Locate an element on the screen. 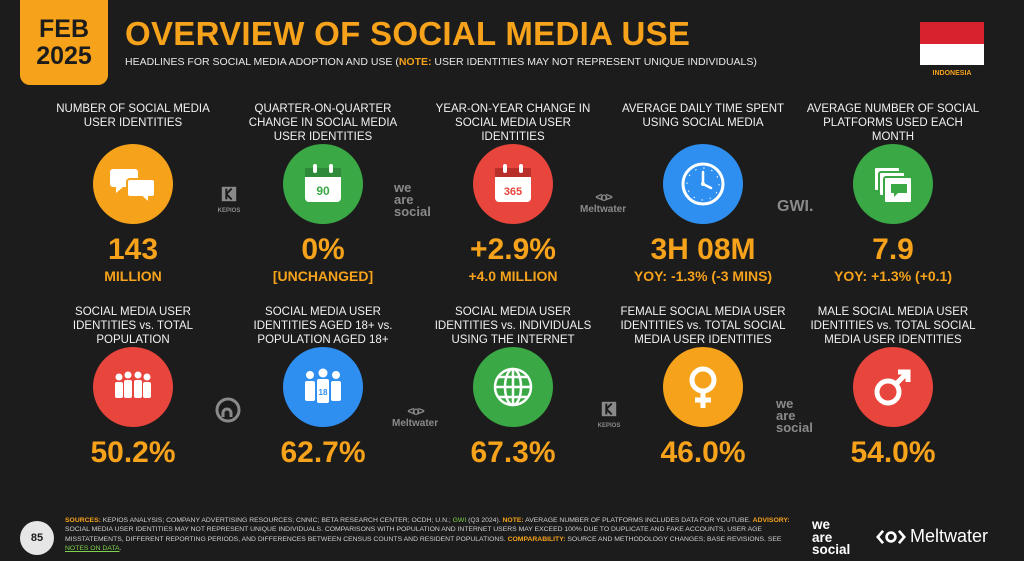 The image size is (1024, 561). meltwater-footer-logo: Meltwater is located at coordinates (932, 536).